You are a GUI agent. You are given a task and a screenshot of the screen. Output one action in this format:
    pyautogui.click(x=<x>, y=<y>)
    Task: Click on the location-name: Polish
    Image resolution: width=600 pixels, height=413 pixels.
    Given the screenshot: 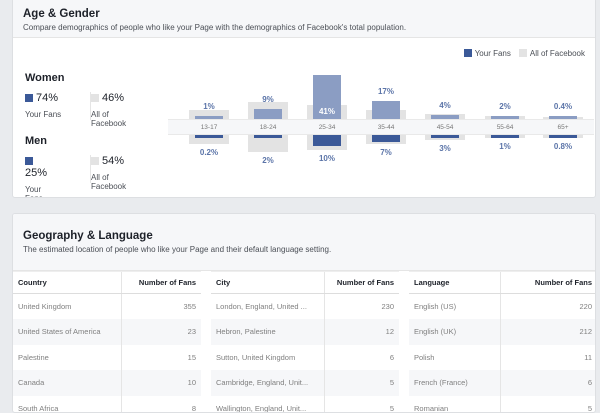 What is the action you would take?
    pyautogui.click(x=455, y=358)
    